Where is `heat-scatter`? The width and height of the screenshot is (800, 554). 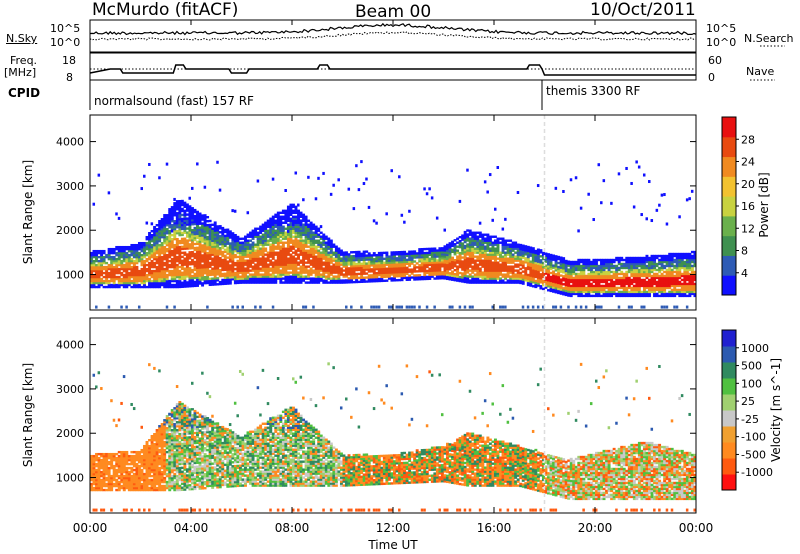
heat-scatter is located at coordinates (109, 307).